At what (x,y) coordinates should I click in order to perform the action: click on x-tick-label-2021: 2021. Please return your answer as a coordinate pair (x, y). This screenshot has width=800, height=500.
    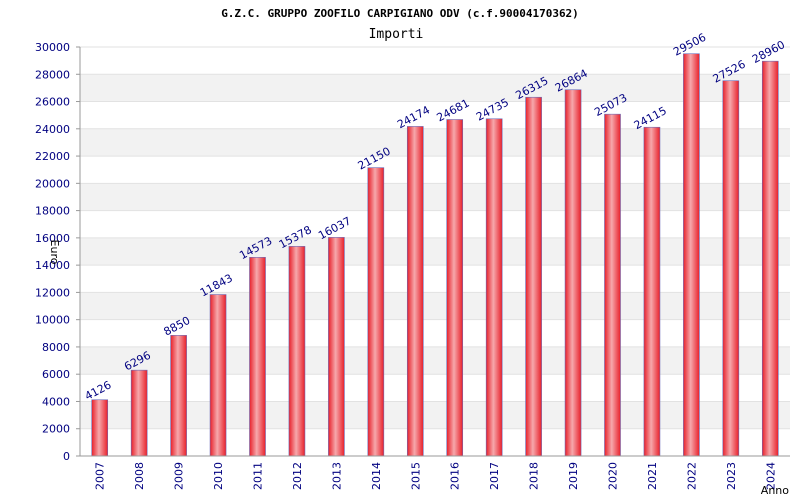
    Looking at the image, I should click on (652, 476).